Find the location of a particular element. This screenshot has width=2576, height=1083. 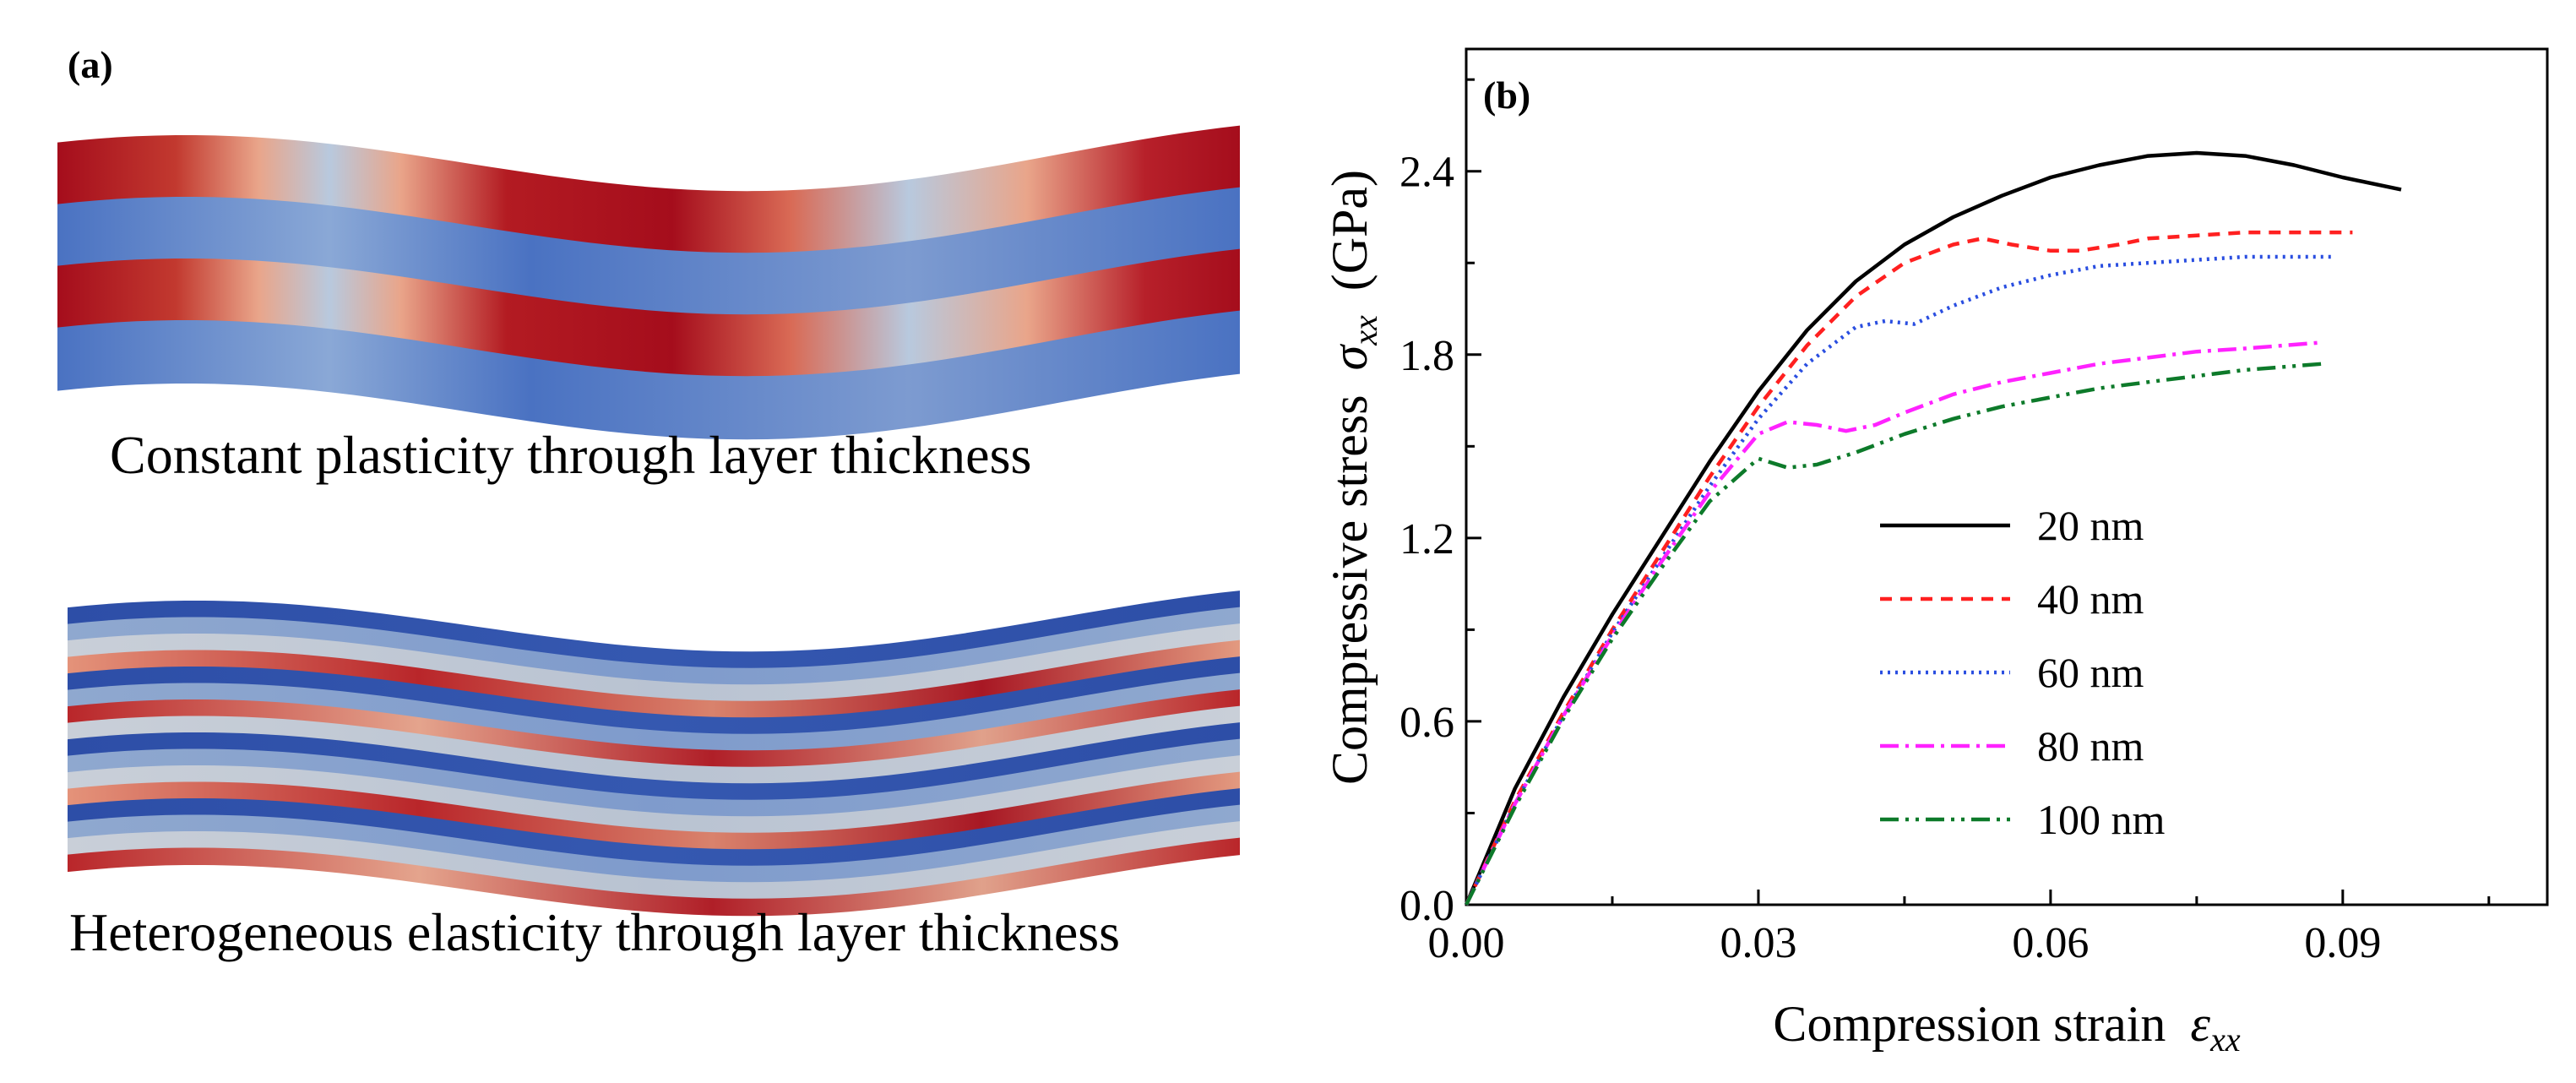

y-axis-label: Compressive stress is located at coordinates (1350, 590).